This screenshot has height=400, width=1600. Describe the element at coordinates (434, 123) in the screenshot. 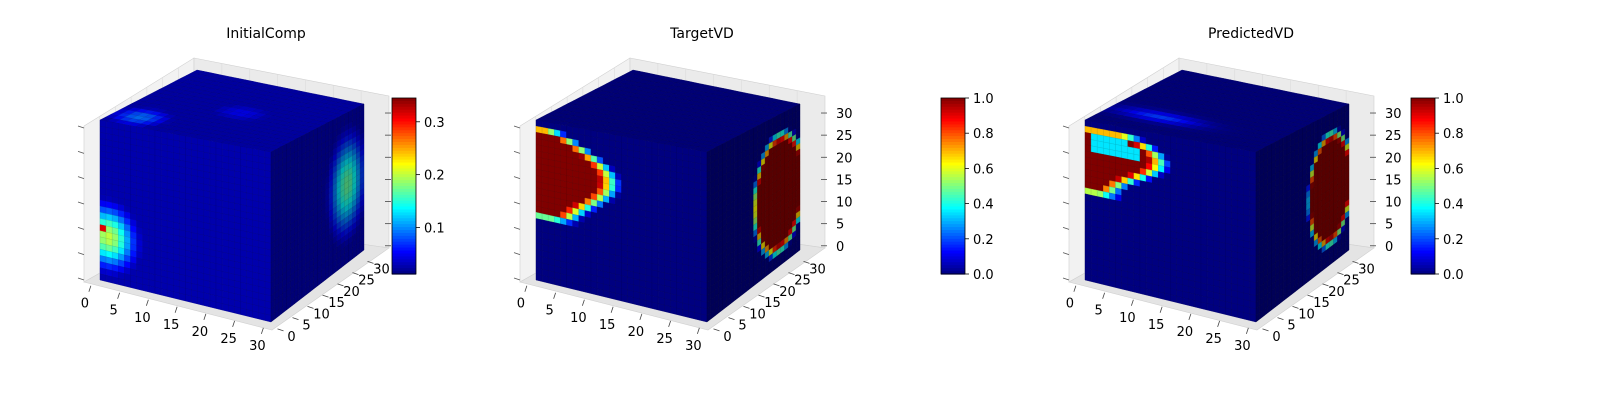

I see `colorbar-tick-label: 0.3` at that location.